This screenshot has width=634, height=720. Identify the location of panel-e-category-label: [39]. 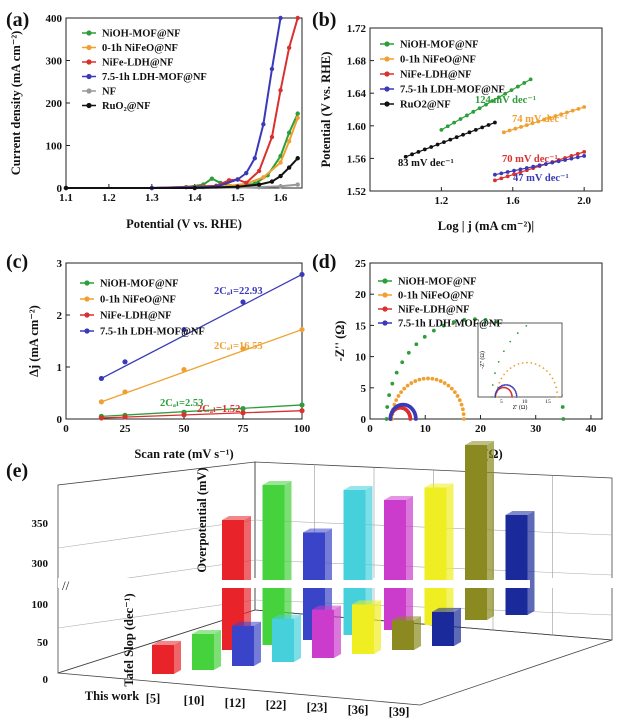
(399, 712).